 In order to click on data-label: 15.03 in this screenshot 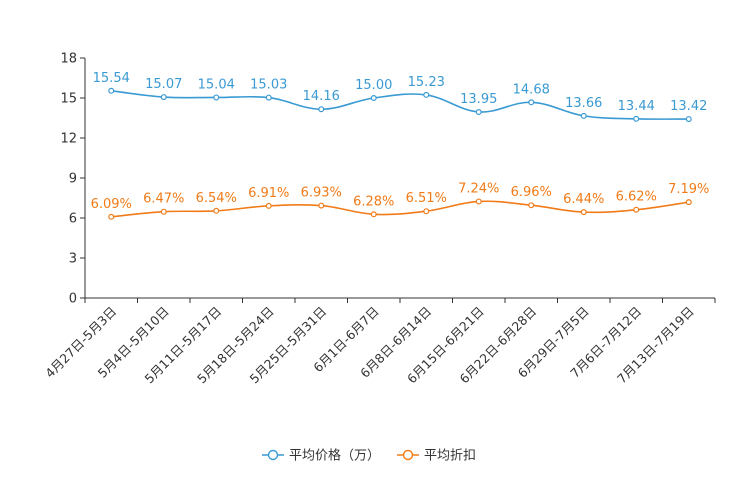, I will do `click(268, 85)`.